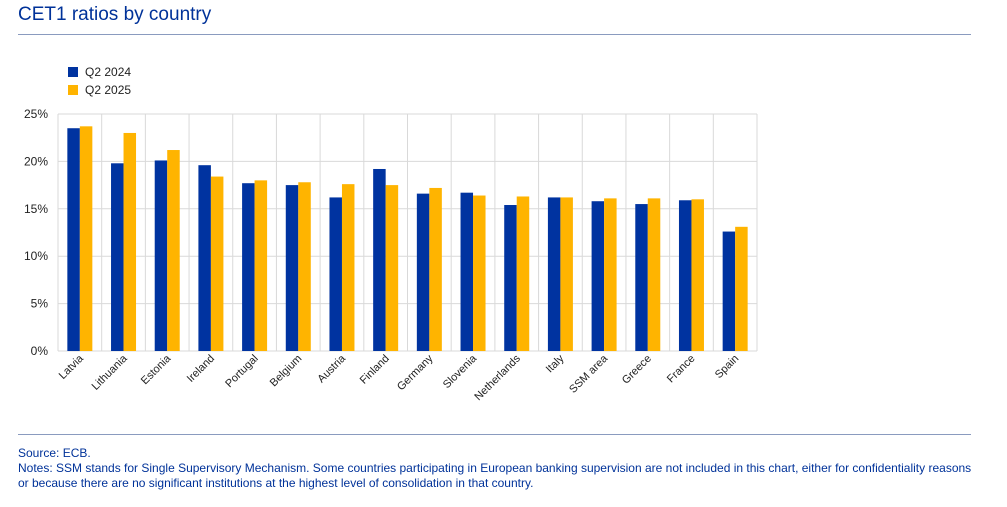 Image resolution: width=1007 pixels, height=507 pixels. What do you see at coordinates (201, 369) in the screenshot?
I see `x-category-label: Ireland` at bounding box center [201, 369].